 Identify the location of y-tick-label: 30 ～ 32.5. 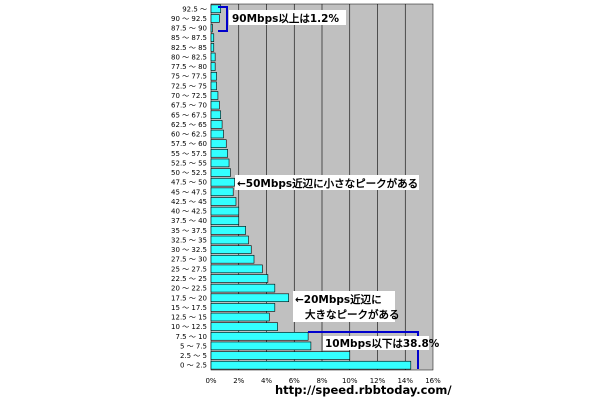
(189, 250).